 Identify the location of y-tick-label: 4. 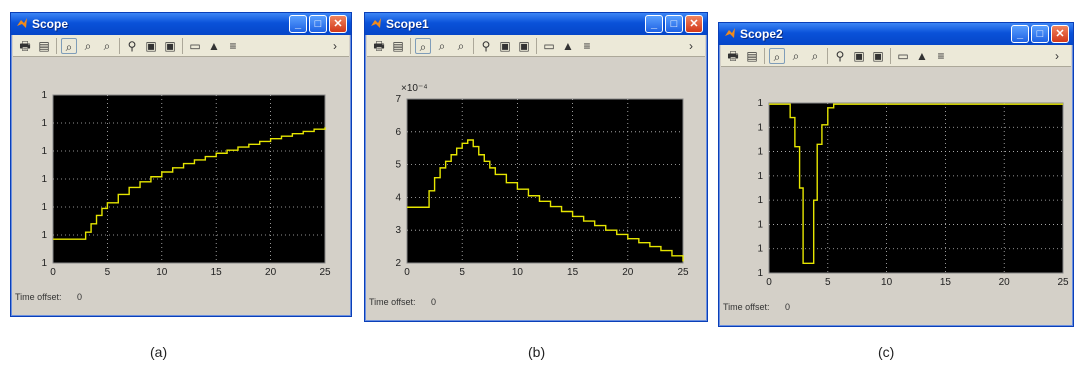
(398, 197).